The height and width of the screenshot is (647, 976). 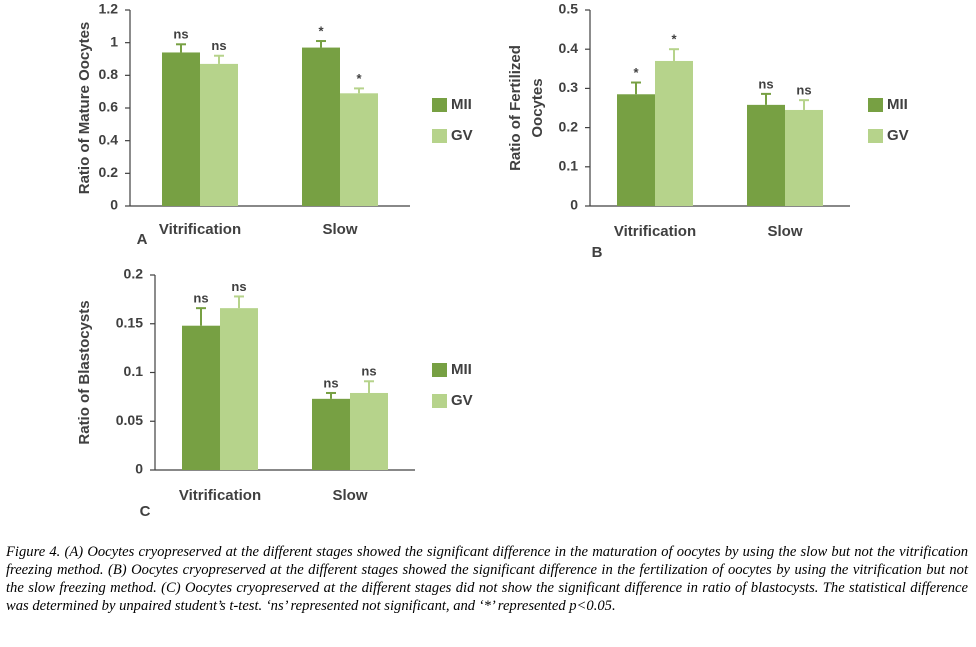 What do you see at coordinates (142, 239) in the screenshot?
I see `panel-label: A` at bounding box center [142, 239].